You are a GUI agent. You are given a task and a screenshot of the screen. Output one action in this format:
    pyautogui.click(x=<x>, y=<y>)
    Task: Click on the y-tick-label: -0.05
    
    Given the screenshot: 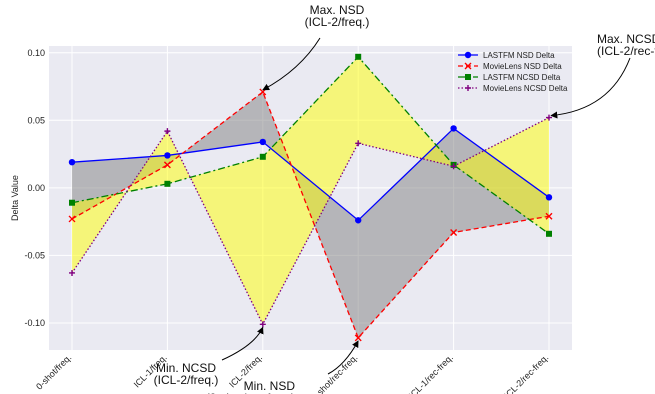 What is the action you would take?
    pyautogui.click(x=34, y=255)
    